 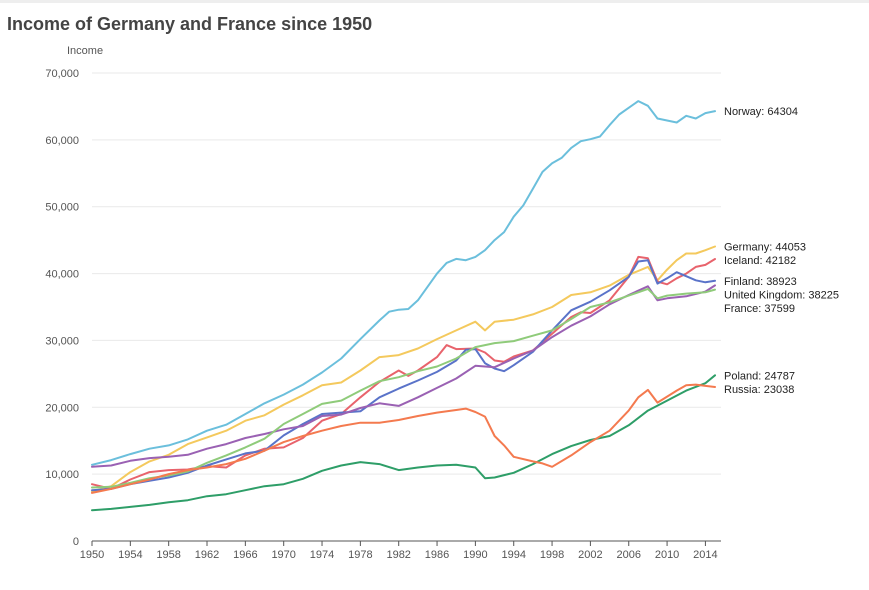 What do you see at coordinates (130, 555) in the screenshot?
I see `x-tick-label: 1954` at bounding box center [130, 555].